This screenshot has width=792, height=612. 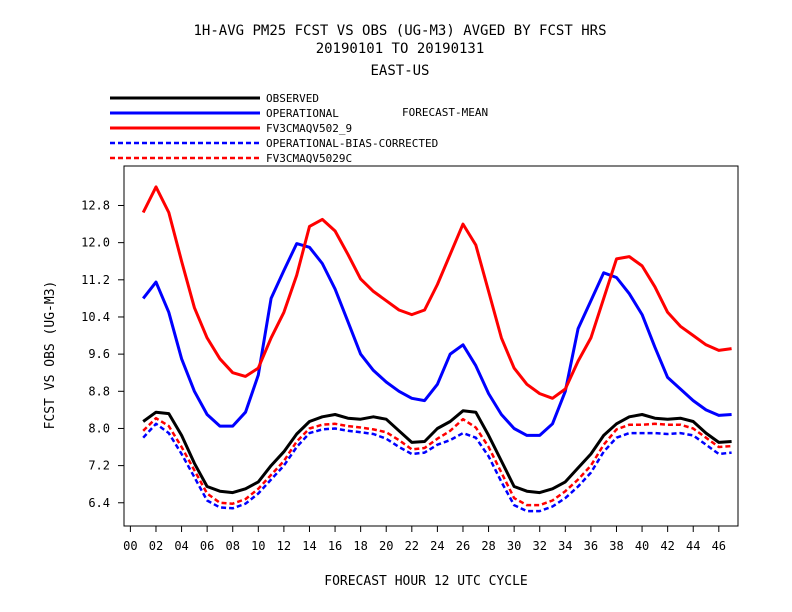 I want to click on chart-region: EAST-US, so click(x=399, y=71).